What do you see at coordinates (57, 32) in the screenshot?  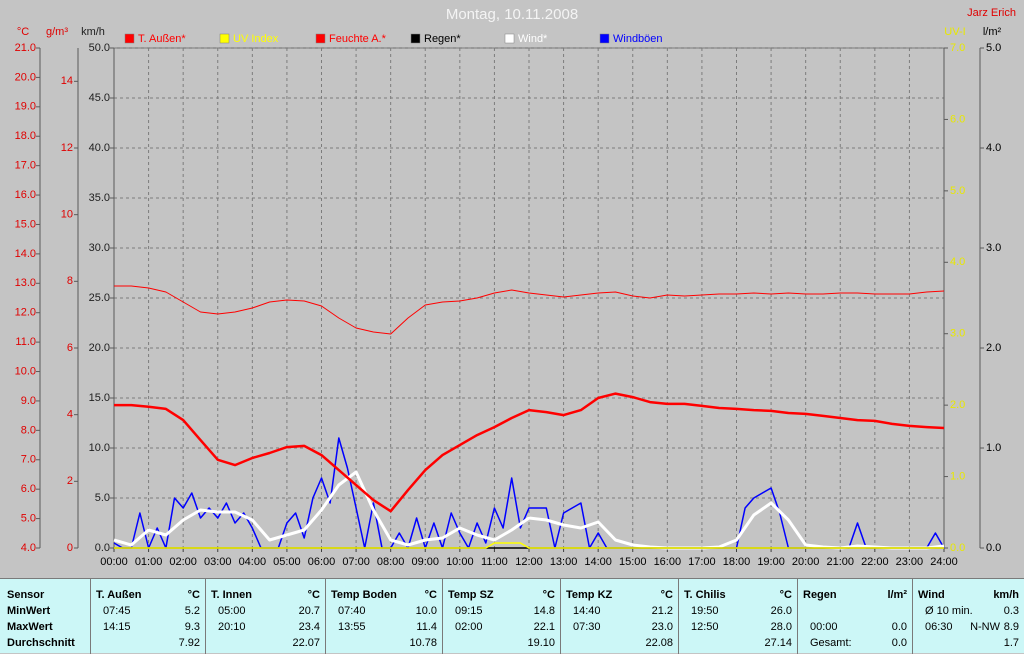 I see `axis-title: g/m³` at bounding box center [57, 32].